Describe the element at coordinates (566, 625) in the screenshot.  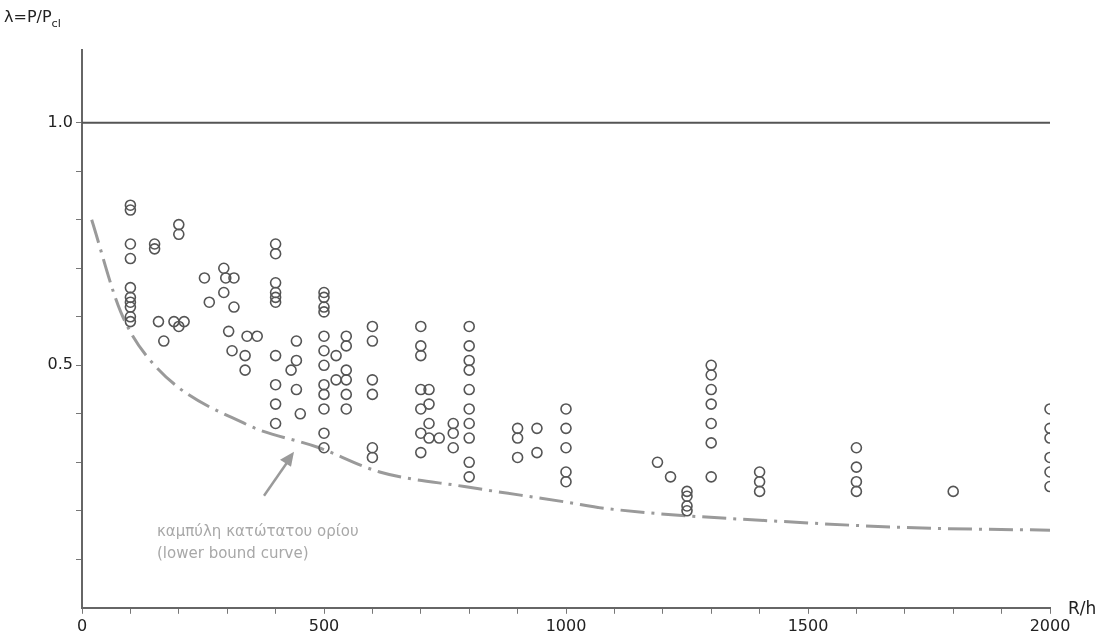
I see `x-tick-label: 1000` at that location.